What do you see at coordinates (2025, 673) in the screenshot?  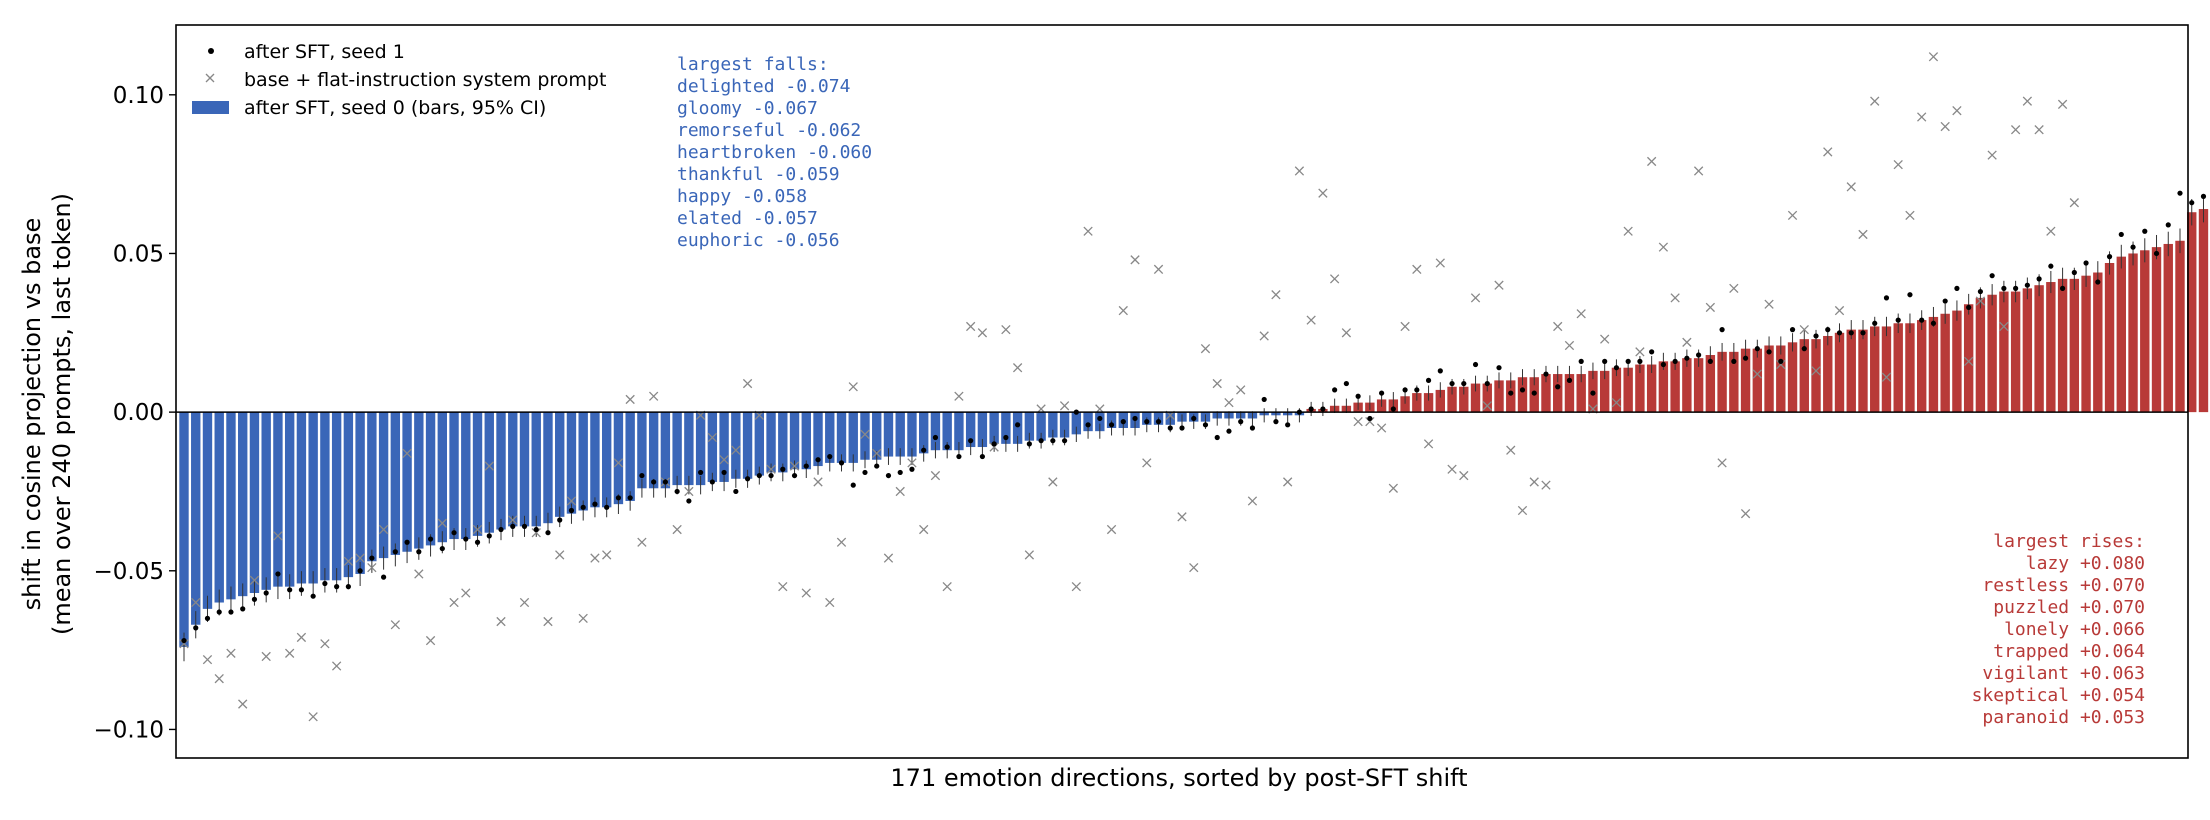 I see `rises-entry-name: vigilant` at bounding box center [2025, 673].